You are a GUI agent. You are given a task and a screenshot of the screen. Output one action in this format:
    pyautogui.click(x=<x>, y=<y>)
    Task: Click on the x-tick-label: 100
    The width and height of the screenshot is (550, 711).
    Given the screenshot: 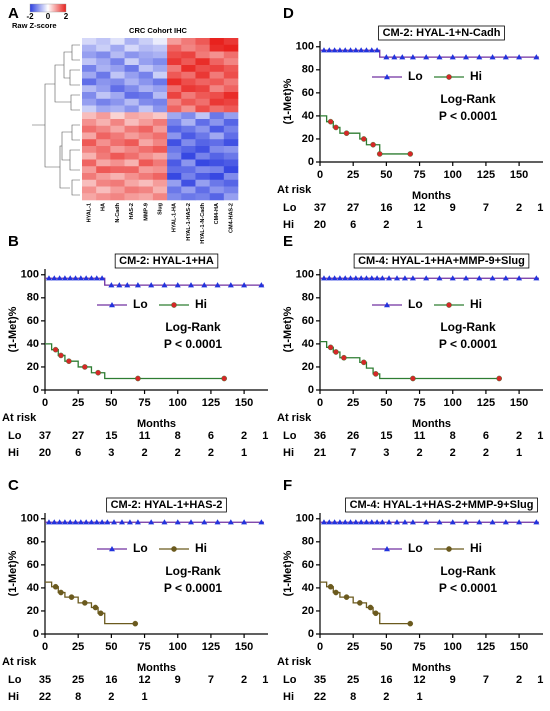 What is the action you would take?
    pyautogui.click(x=453, y=175)
    